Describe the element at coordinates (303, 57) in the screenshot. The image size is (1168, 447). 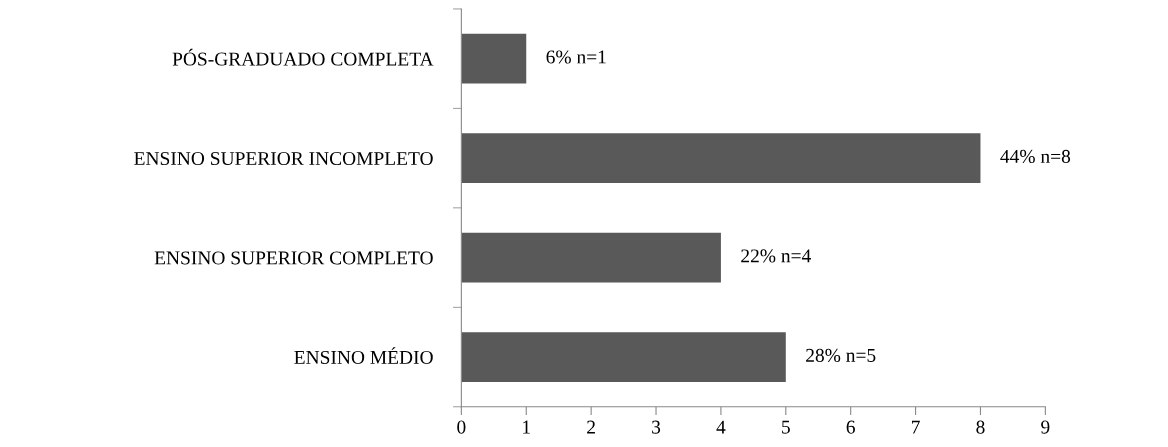
I see `y-tick-label: PÓS-GRADUADO COMPLETA` at that location.